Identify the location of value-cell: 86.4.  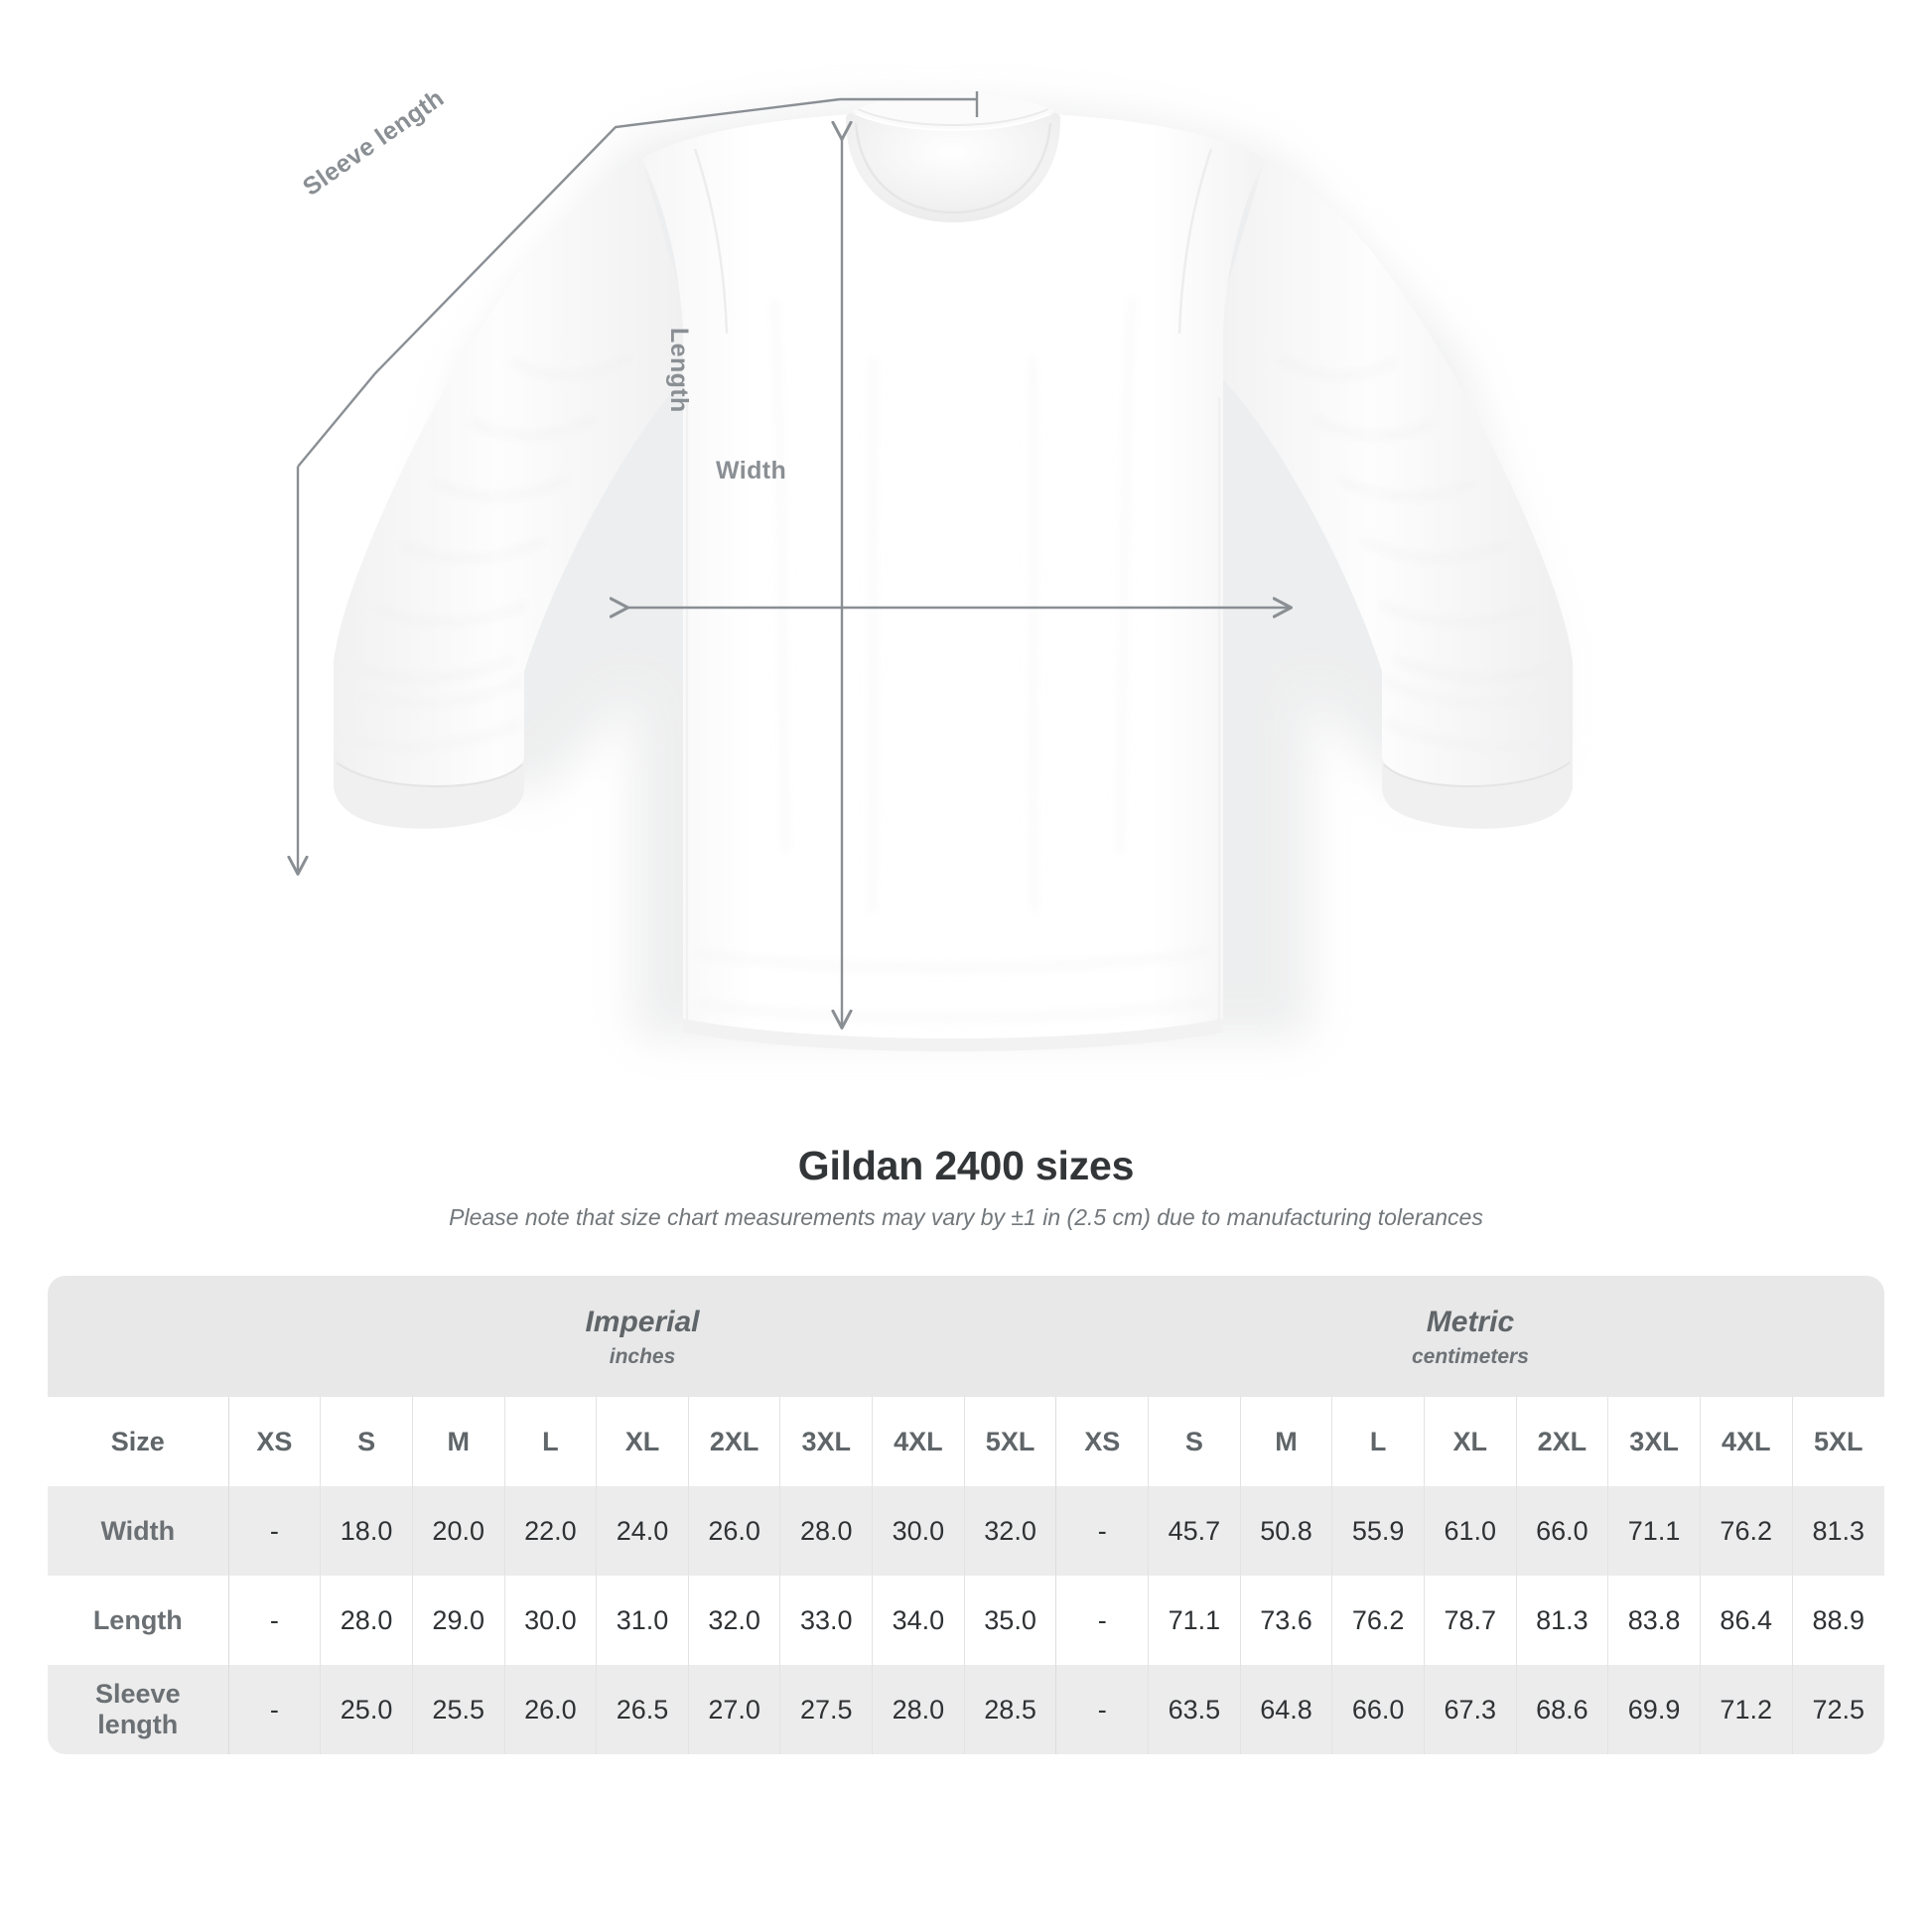
(1746, 1621).